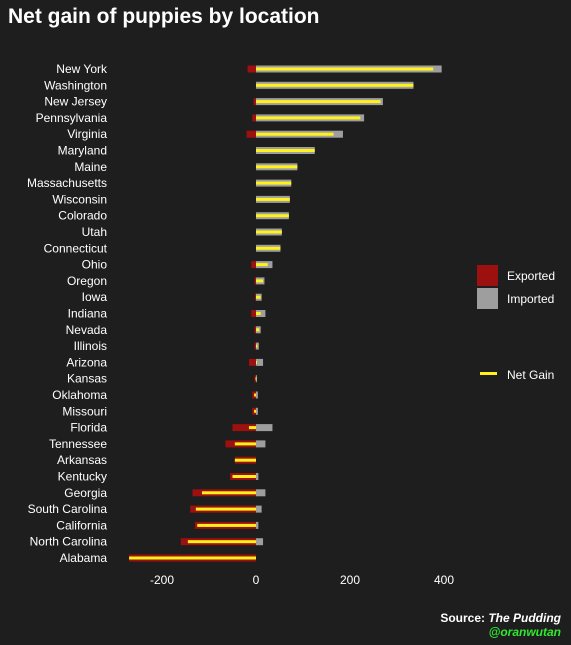 The height and width of the screenshot is (645, 571). What do you see at coordinates (261, 493) in the screenshot?
I see `imported-bar-georgia` at bounding box center [261, 493].